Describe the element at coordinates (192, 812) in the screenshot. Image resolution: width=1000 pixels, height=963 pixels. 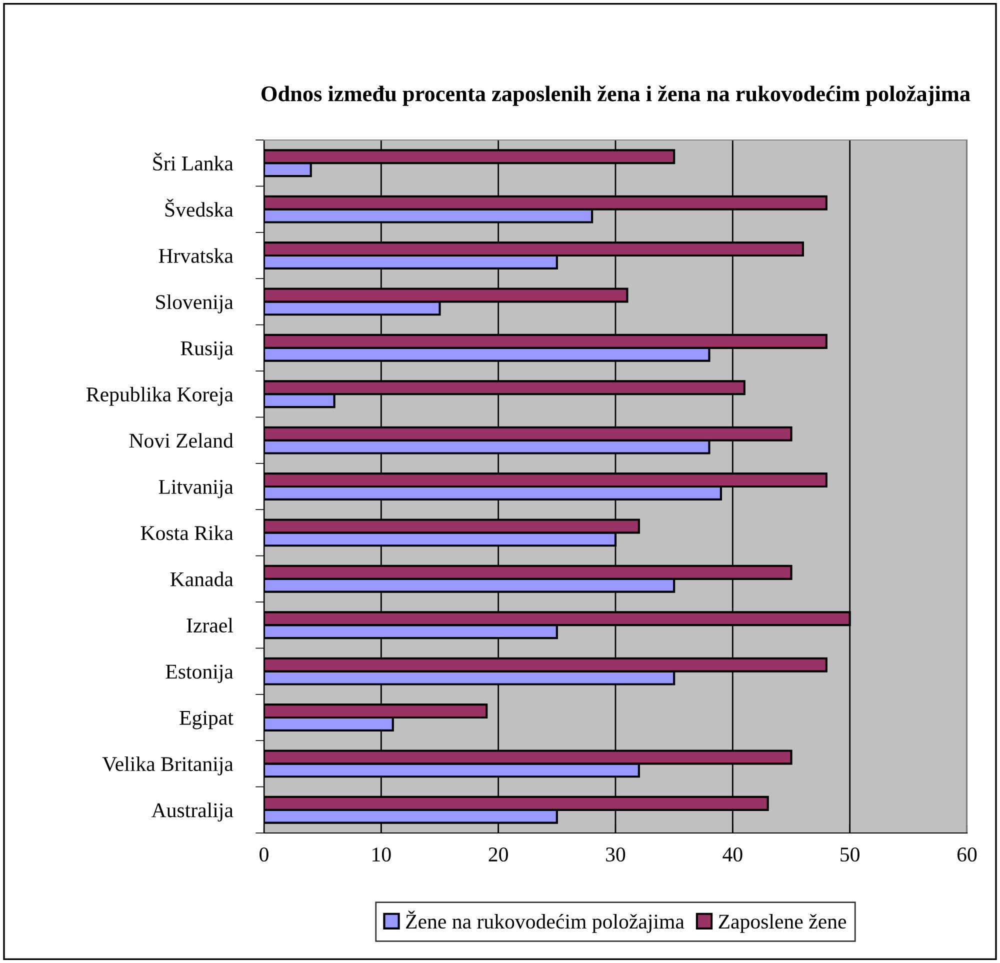
I see `y-tick-label: Australija` at that location.